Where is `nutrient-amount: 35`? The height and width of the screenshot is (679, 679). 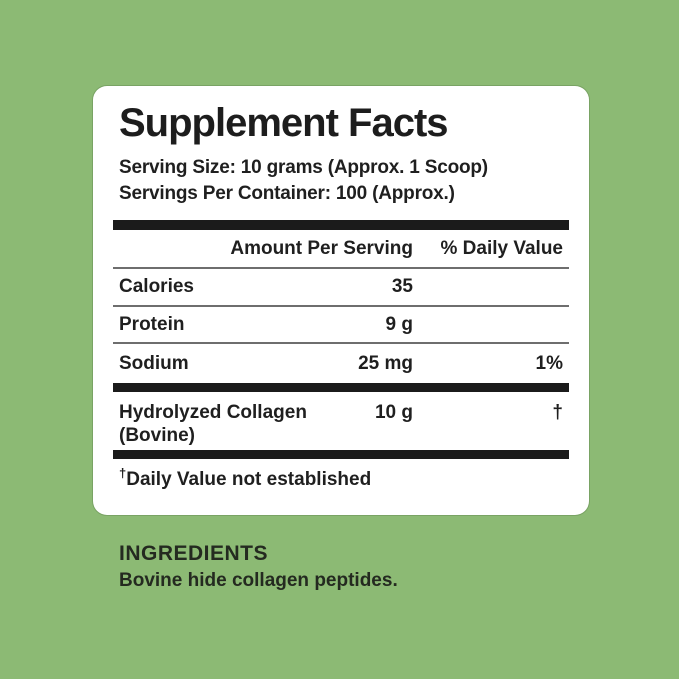 nutrient-amount: 35 is located at coordinates (402, 286).